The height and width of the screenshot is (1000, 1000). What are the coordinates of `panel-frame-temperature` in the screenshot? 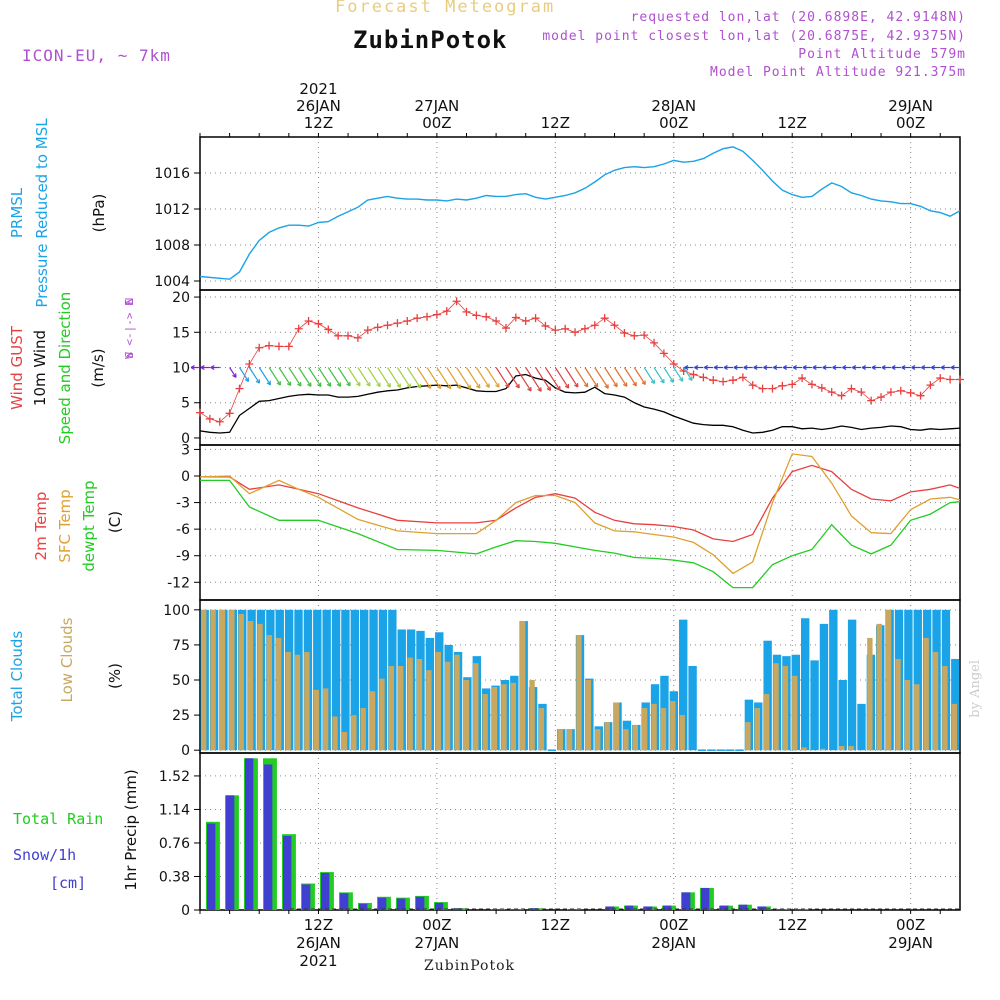 It's located at (580, 522).